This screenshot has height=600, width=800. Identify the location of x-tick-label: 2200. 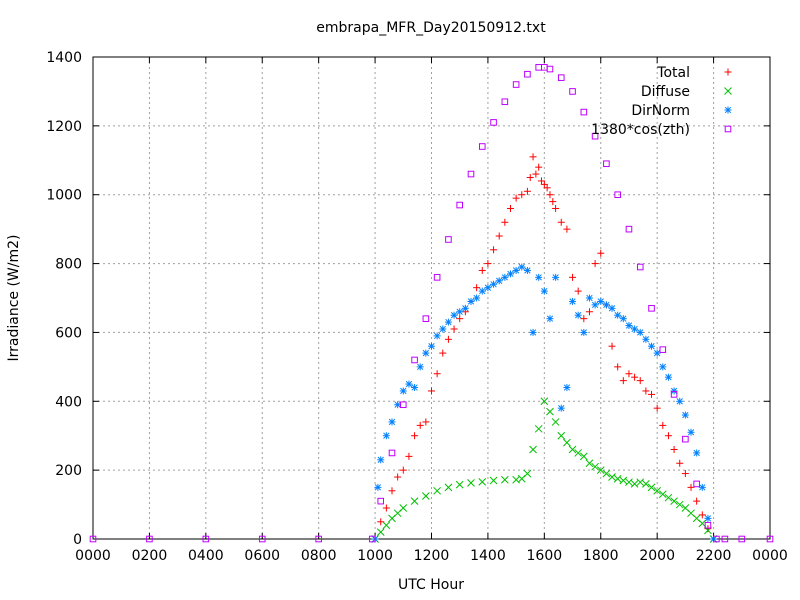
(714, 556).